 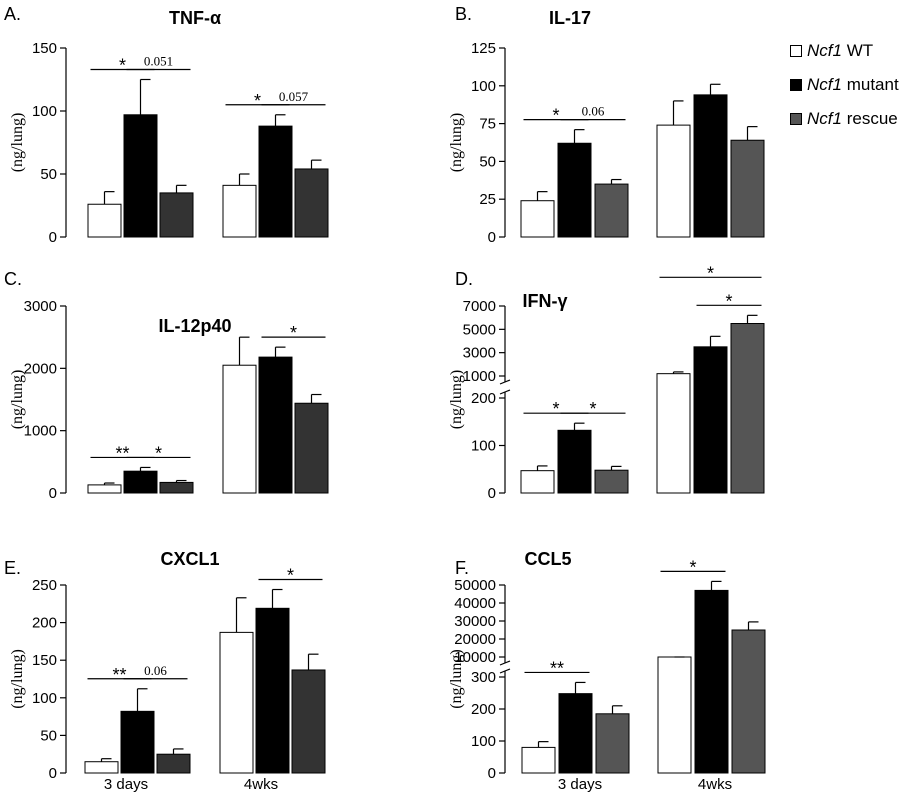 I want to click on panel-f-y-tick-label: 30000, so click(x=475, y=621).